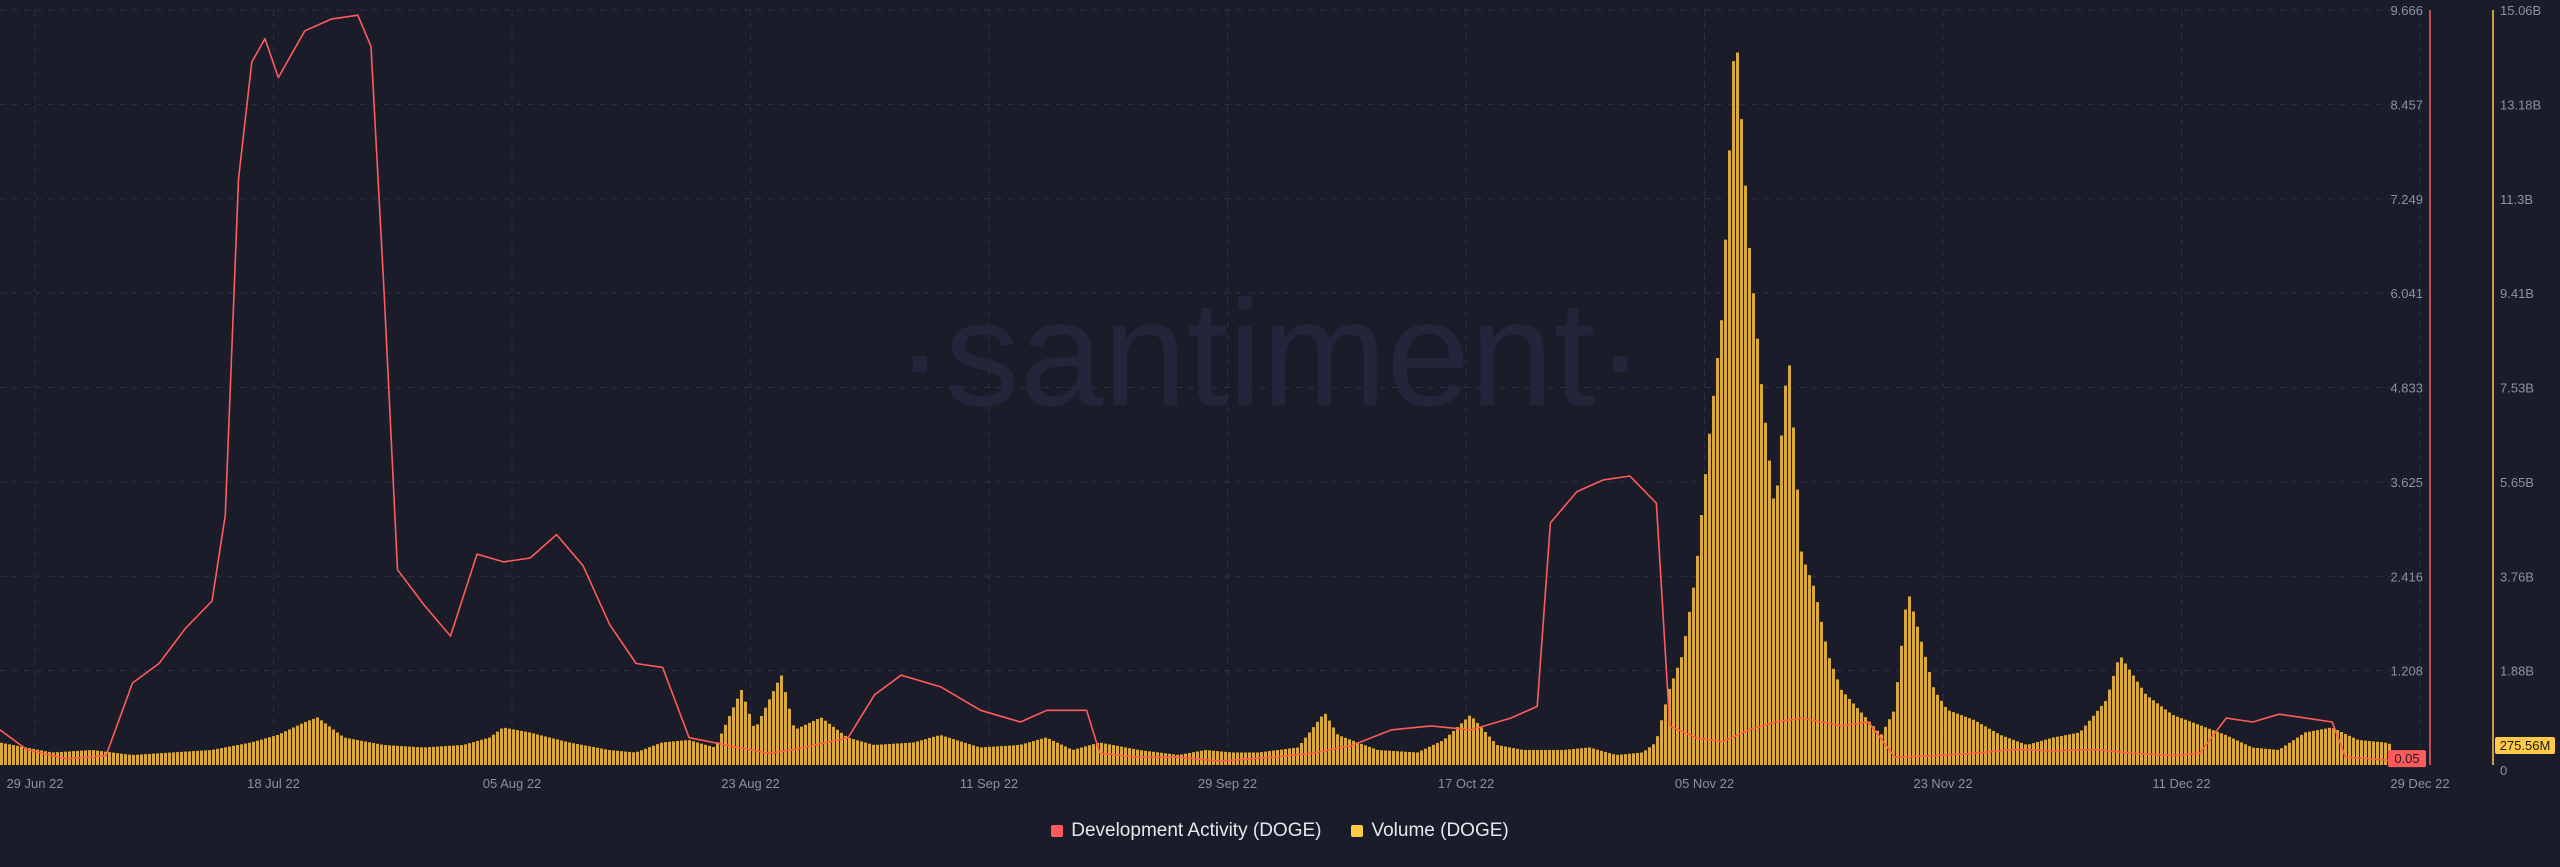  Describe the element at coordinates (2517, 576) in the screenshot. I see `y-right-tick-label: 3.76B` at that location.